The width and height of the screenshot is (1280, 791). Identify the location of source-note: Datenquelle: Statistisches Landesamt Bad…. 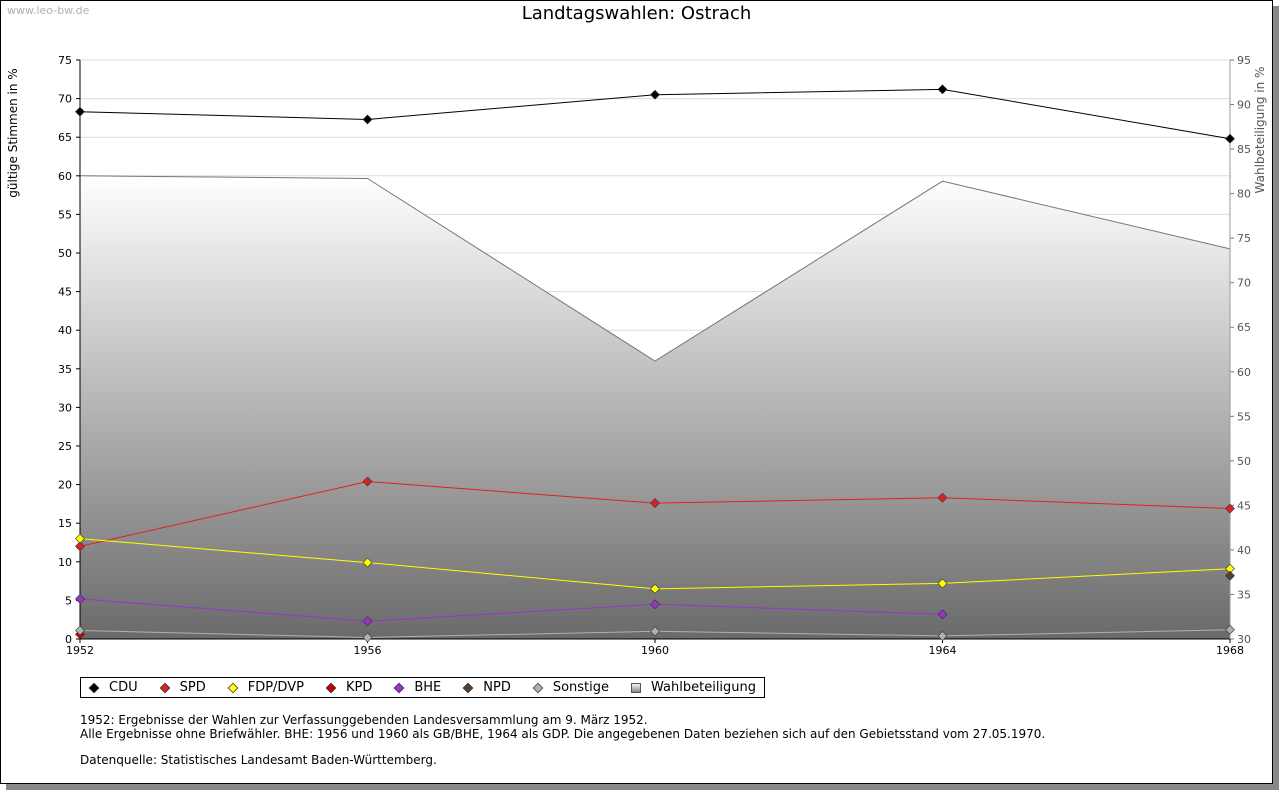
(258, 760).